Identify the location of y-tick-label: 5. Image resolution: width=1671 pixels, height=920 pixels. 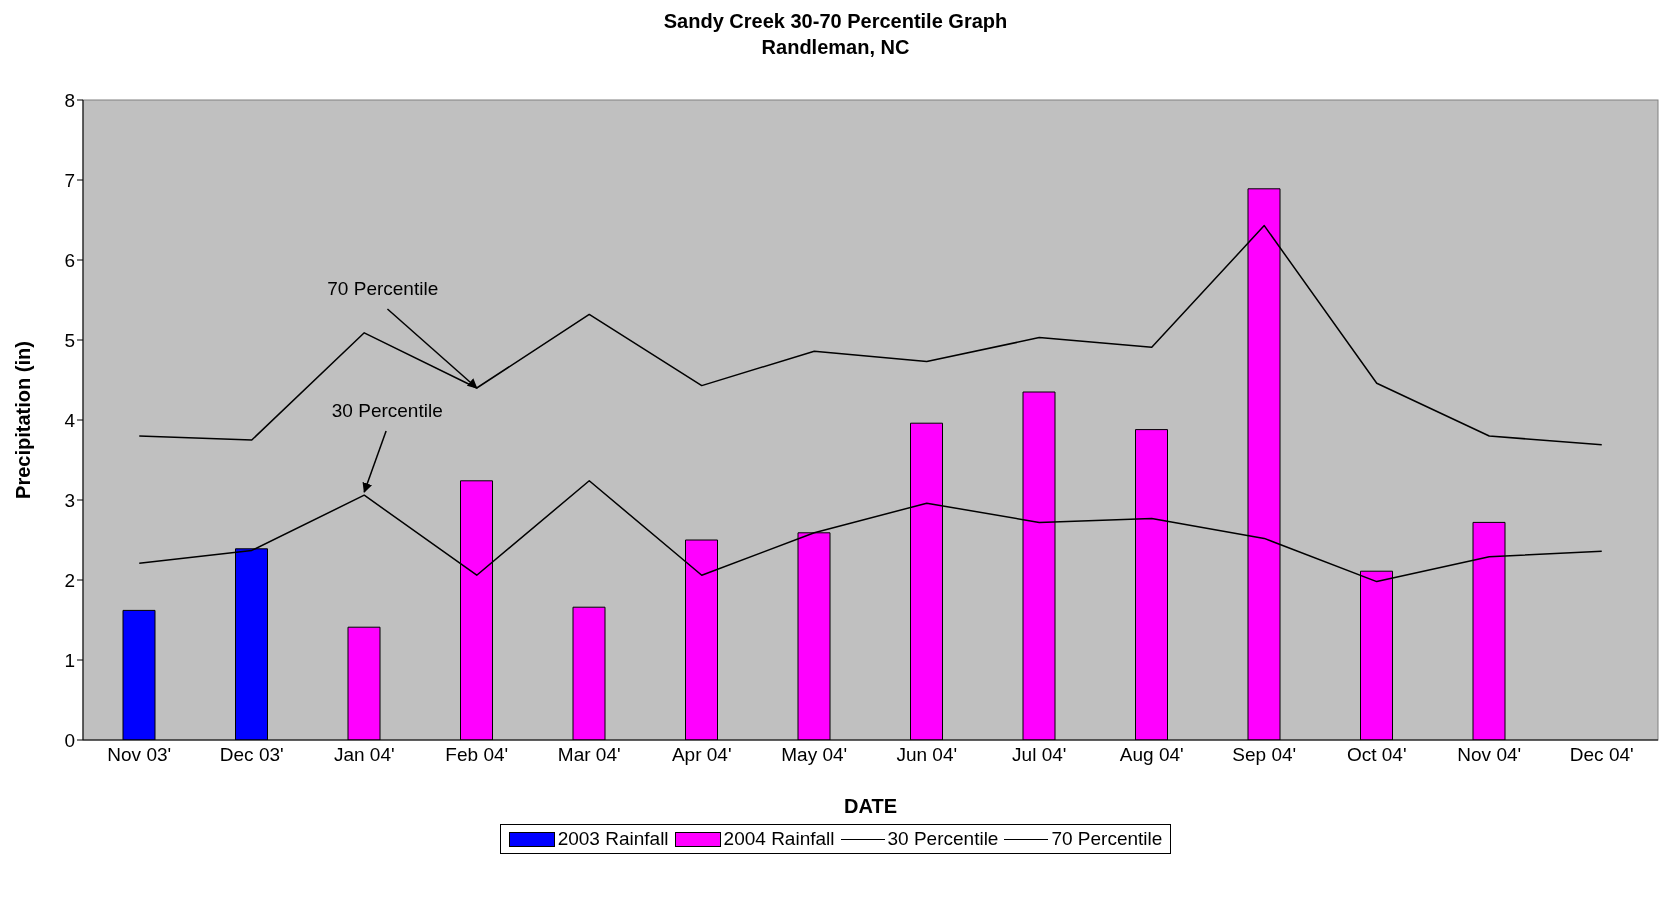
(69, 340).